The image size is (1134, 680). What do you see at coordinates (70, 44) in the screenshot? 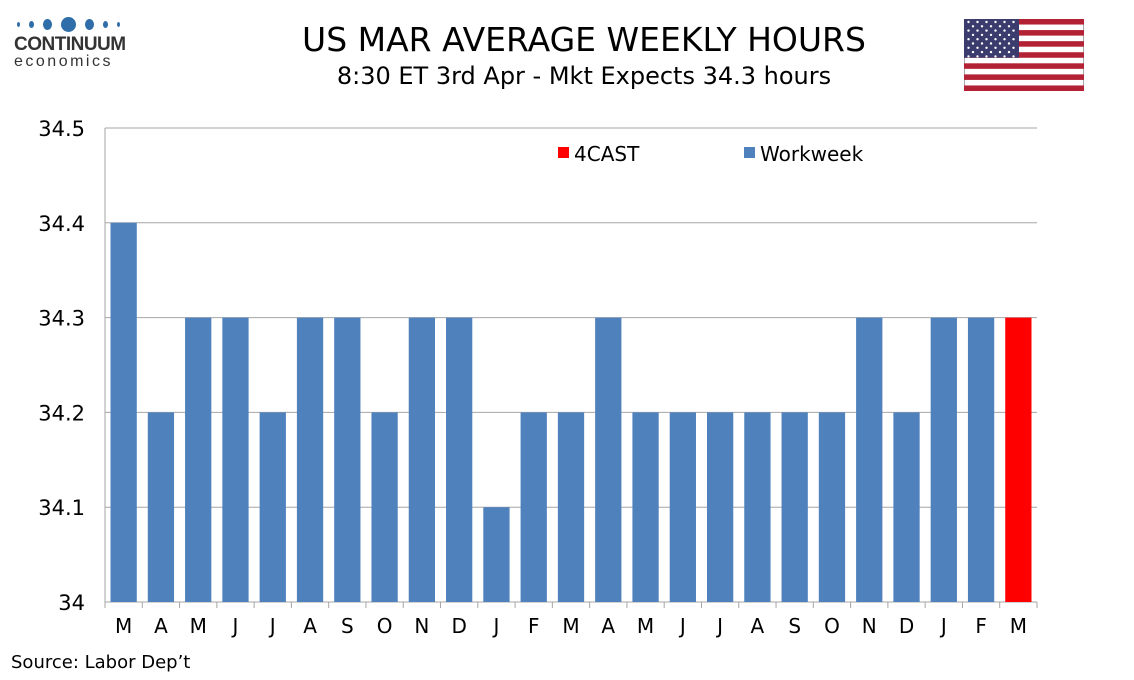
I see `logo-name: CONTINUUM` at bounding box center [70, 44].